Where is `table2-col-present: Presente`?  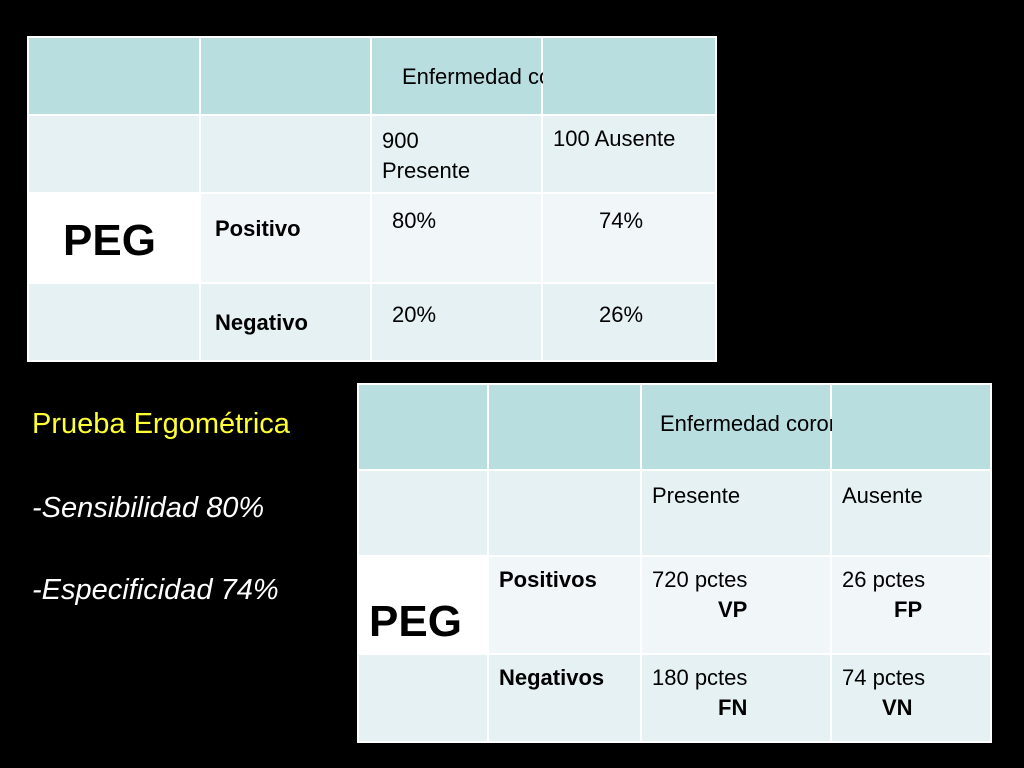 table2-col-present: Presente is located at coordinates (696, 495).